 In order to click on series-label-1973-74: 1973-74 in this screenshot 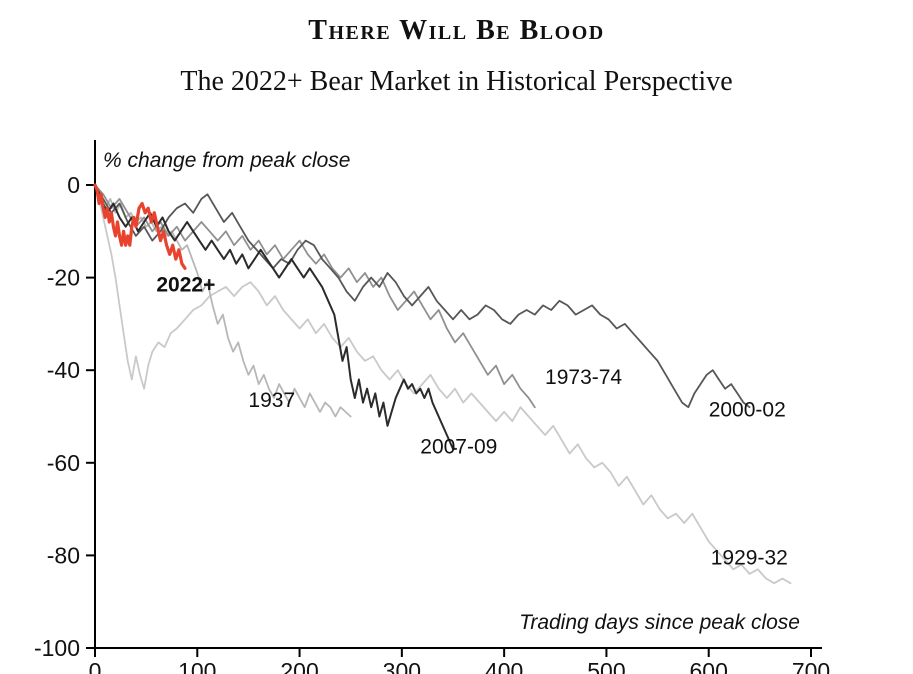, I will do `click(583, 377)`.